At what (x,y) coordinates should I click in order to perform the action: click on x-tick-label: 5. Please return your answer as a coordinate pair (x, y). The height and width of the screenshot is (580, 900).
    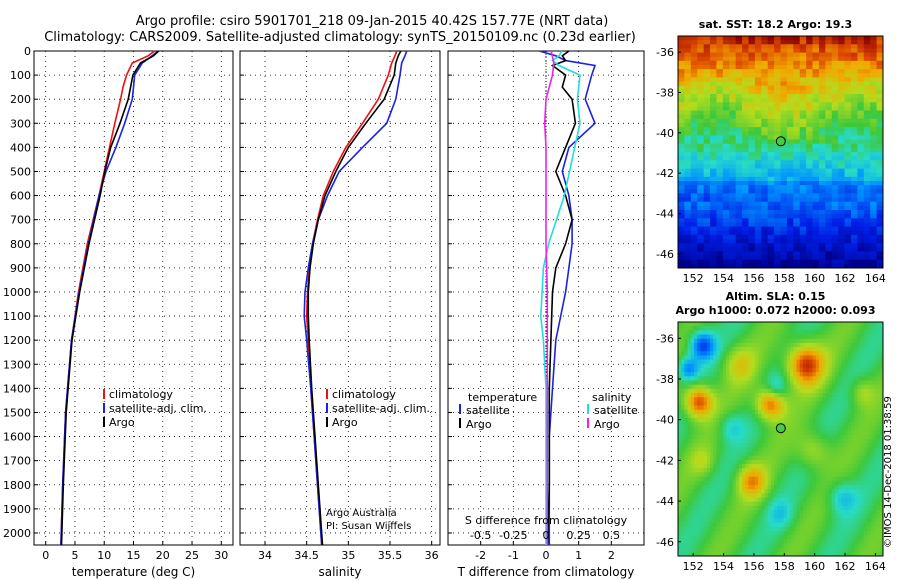
    Looking at the image, I should click on (74, 555).